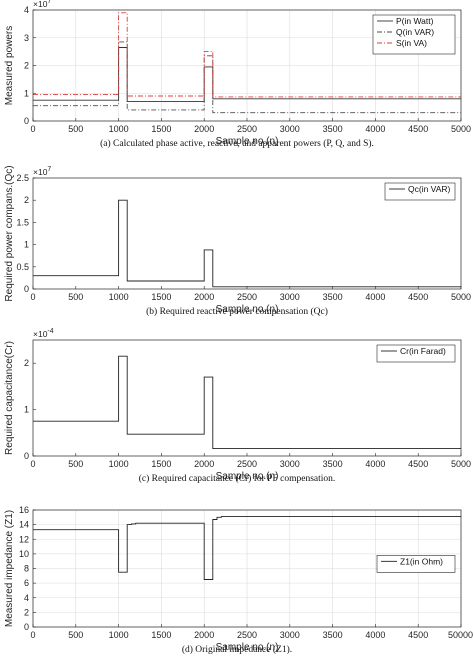 This screenshot has width=474, height=668. I want to click on legend-label-0: Z1(in Ohm), so click(421, 561).